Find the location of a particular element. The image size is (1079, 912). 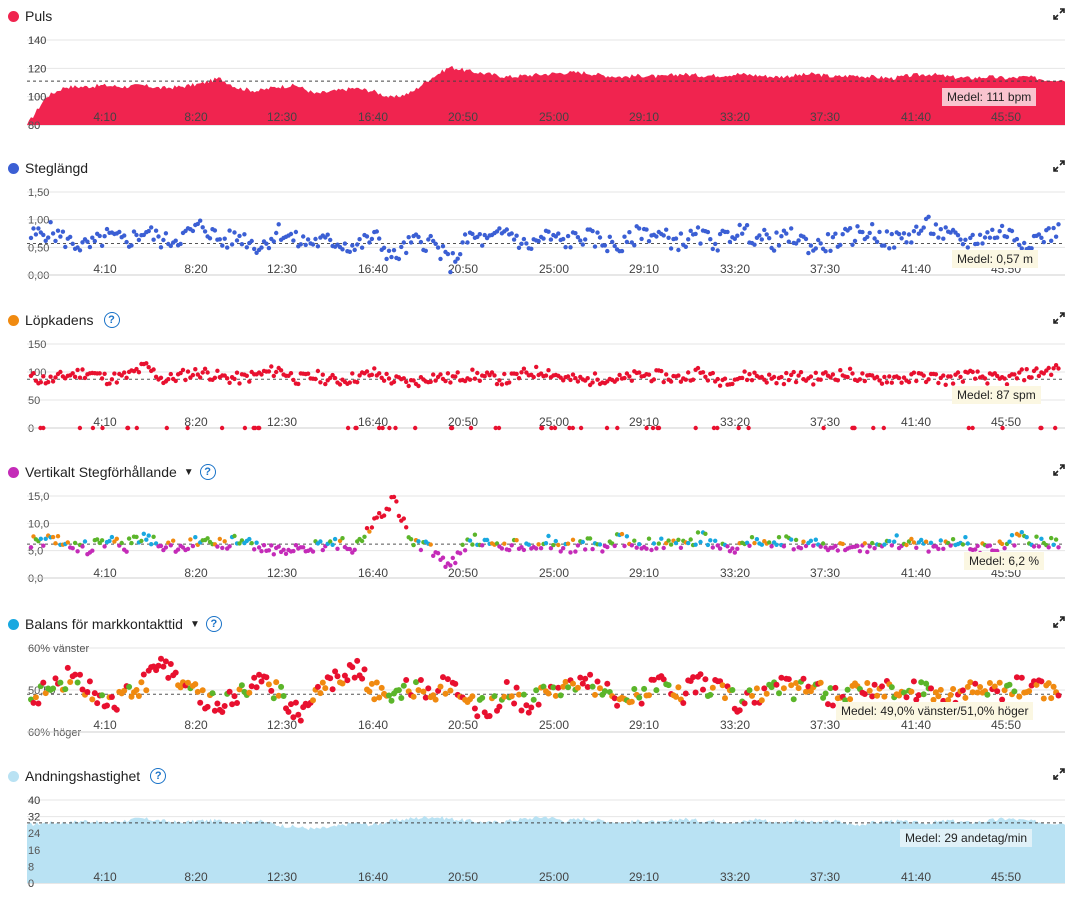

y-tick-label: 0,50 is located at coordinates (38, 248).